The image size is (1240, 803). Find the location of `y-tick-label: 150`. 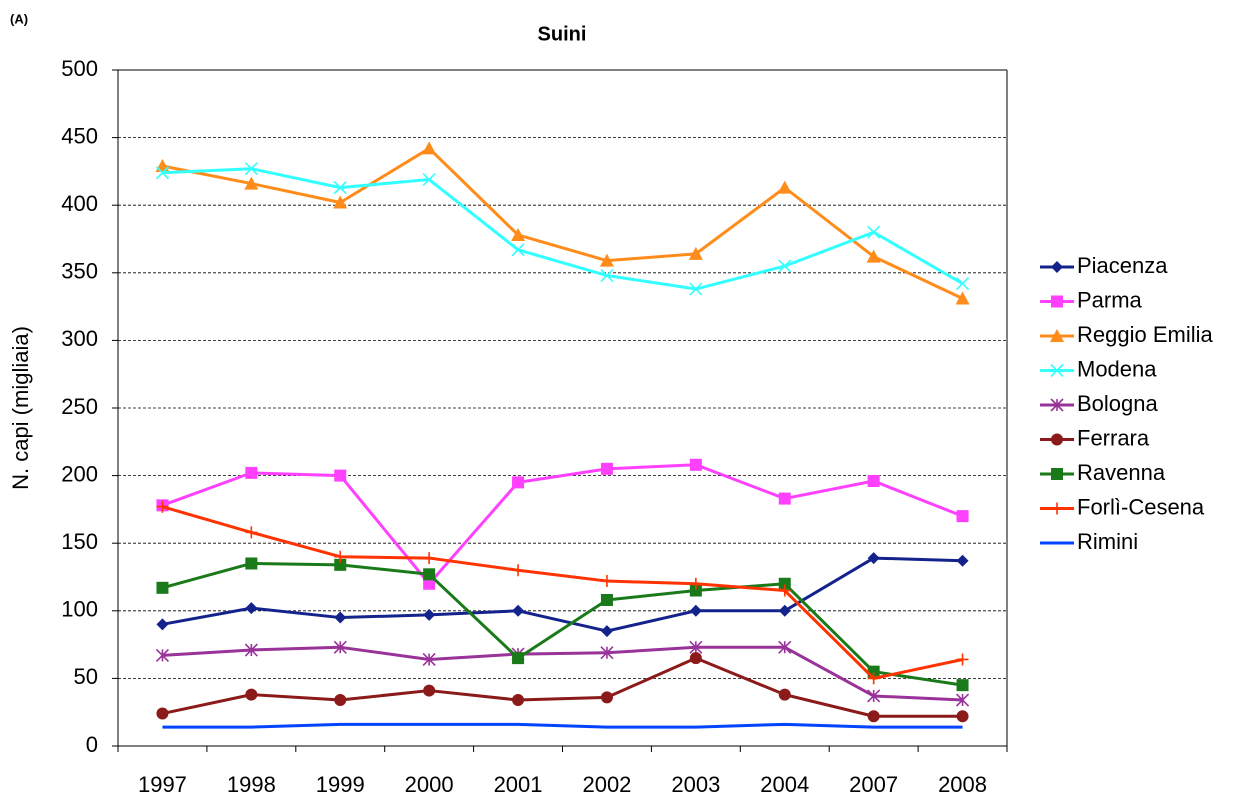

y-tick-label: 150 is located at coordinates (79, 541).